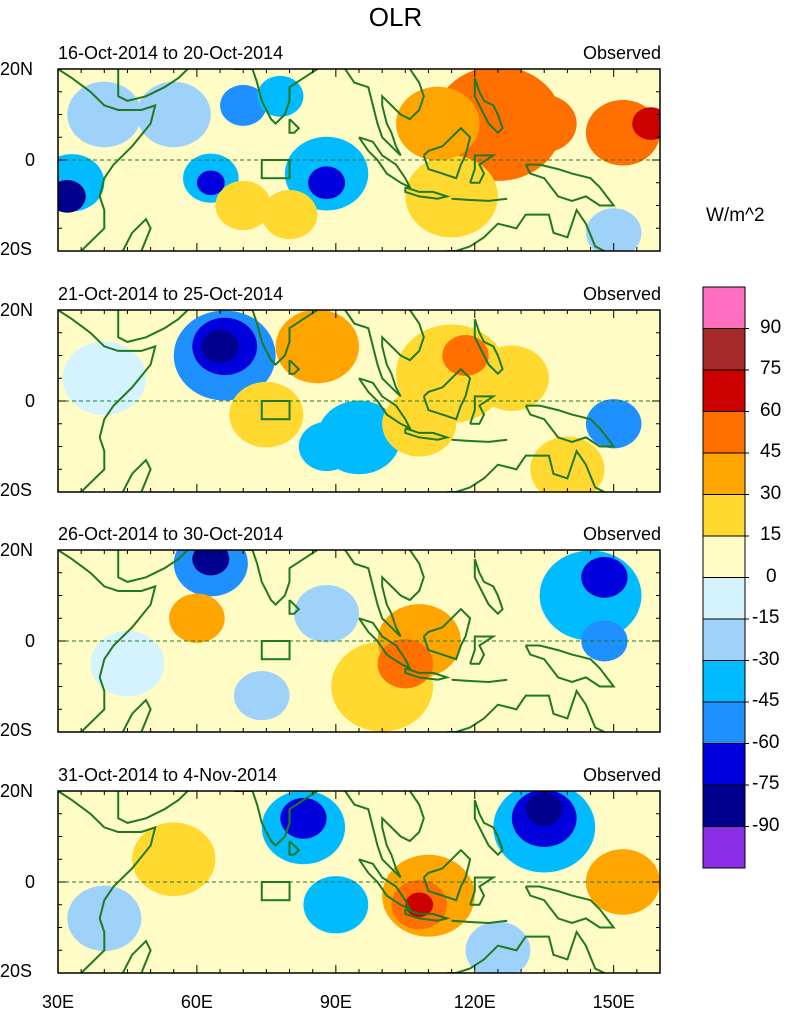 The height and width of the screenshot is (1013, 791). I want to click on colorbar-label: 90, so click(771, 327).